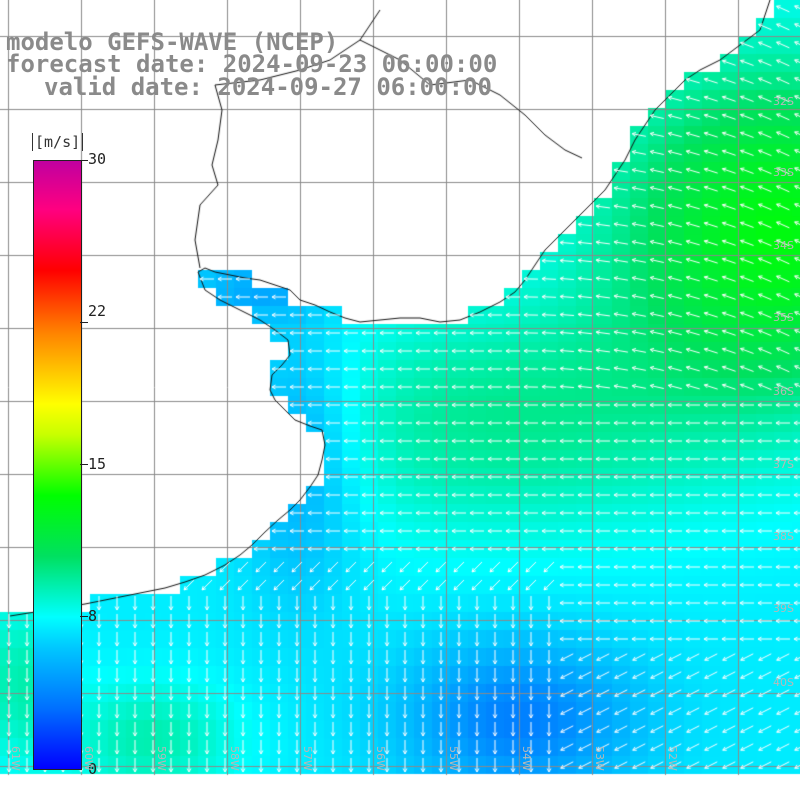 The height and width of the screenshot is (800, 800). What do you see at coordinates (783, 536) in the screenshot?
I see `lat-label: 38S` at bounding box center [783, 536].